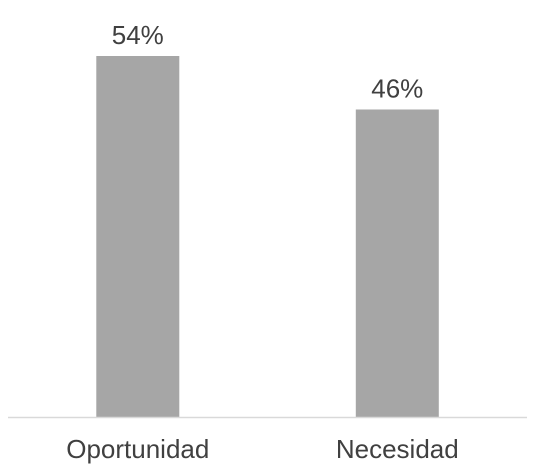  Describe the element at coordinates (397, 89) in the screenshot. I see `data-label-necesidad: 46%` at that location.